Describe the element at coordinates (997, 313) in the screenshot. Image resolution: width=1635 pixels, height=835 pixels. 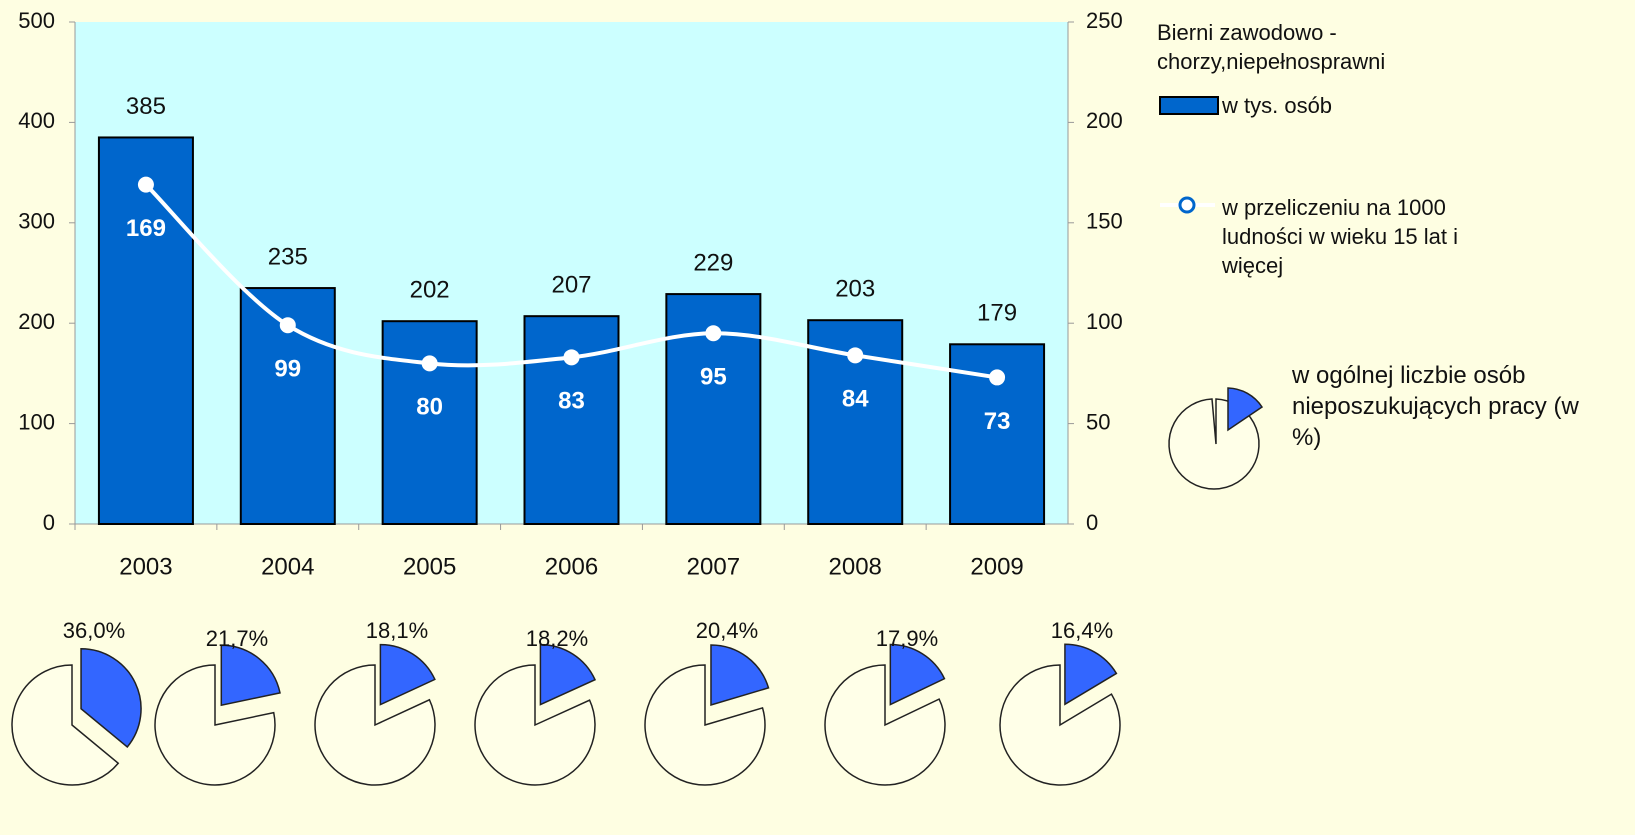
I see `bar-value-label: 179` at that location.